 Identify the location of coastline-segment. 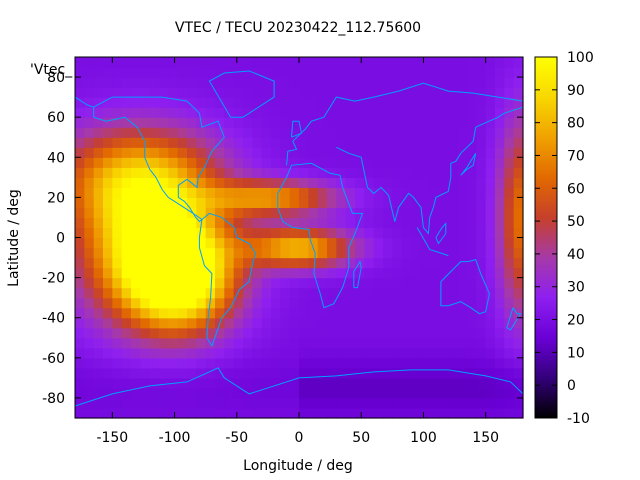
(299, 387).